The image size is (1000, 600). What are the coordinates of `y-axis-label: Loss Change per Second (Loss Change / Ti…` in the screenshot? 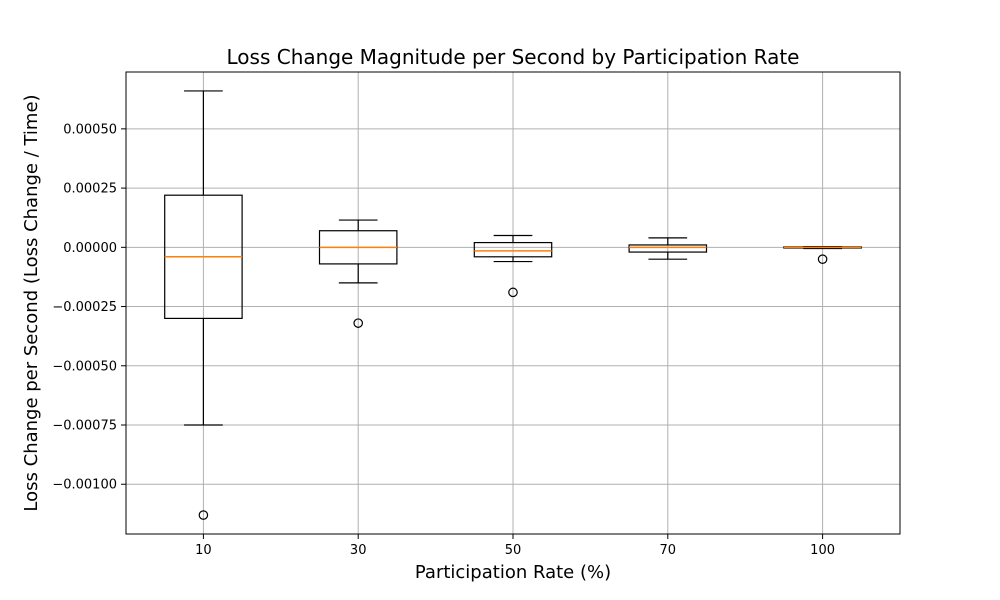 It's located at (31, 302).